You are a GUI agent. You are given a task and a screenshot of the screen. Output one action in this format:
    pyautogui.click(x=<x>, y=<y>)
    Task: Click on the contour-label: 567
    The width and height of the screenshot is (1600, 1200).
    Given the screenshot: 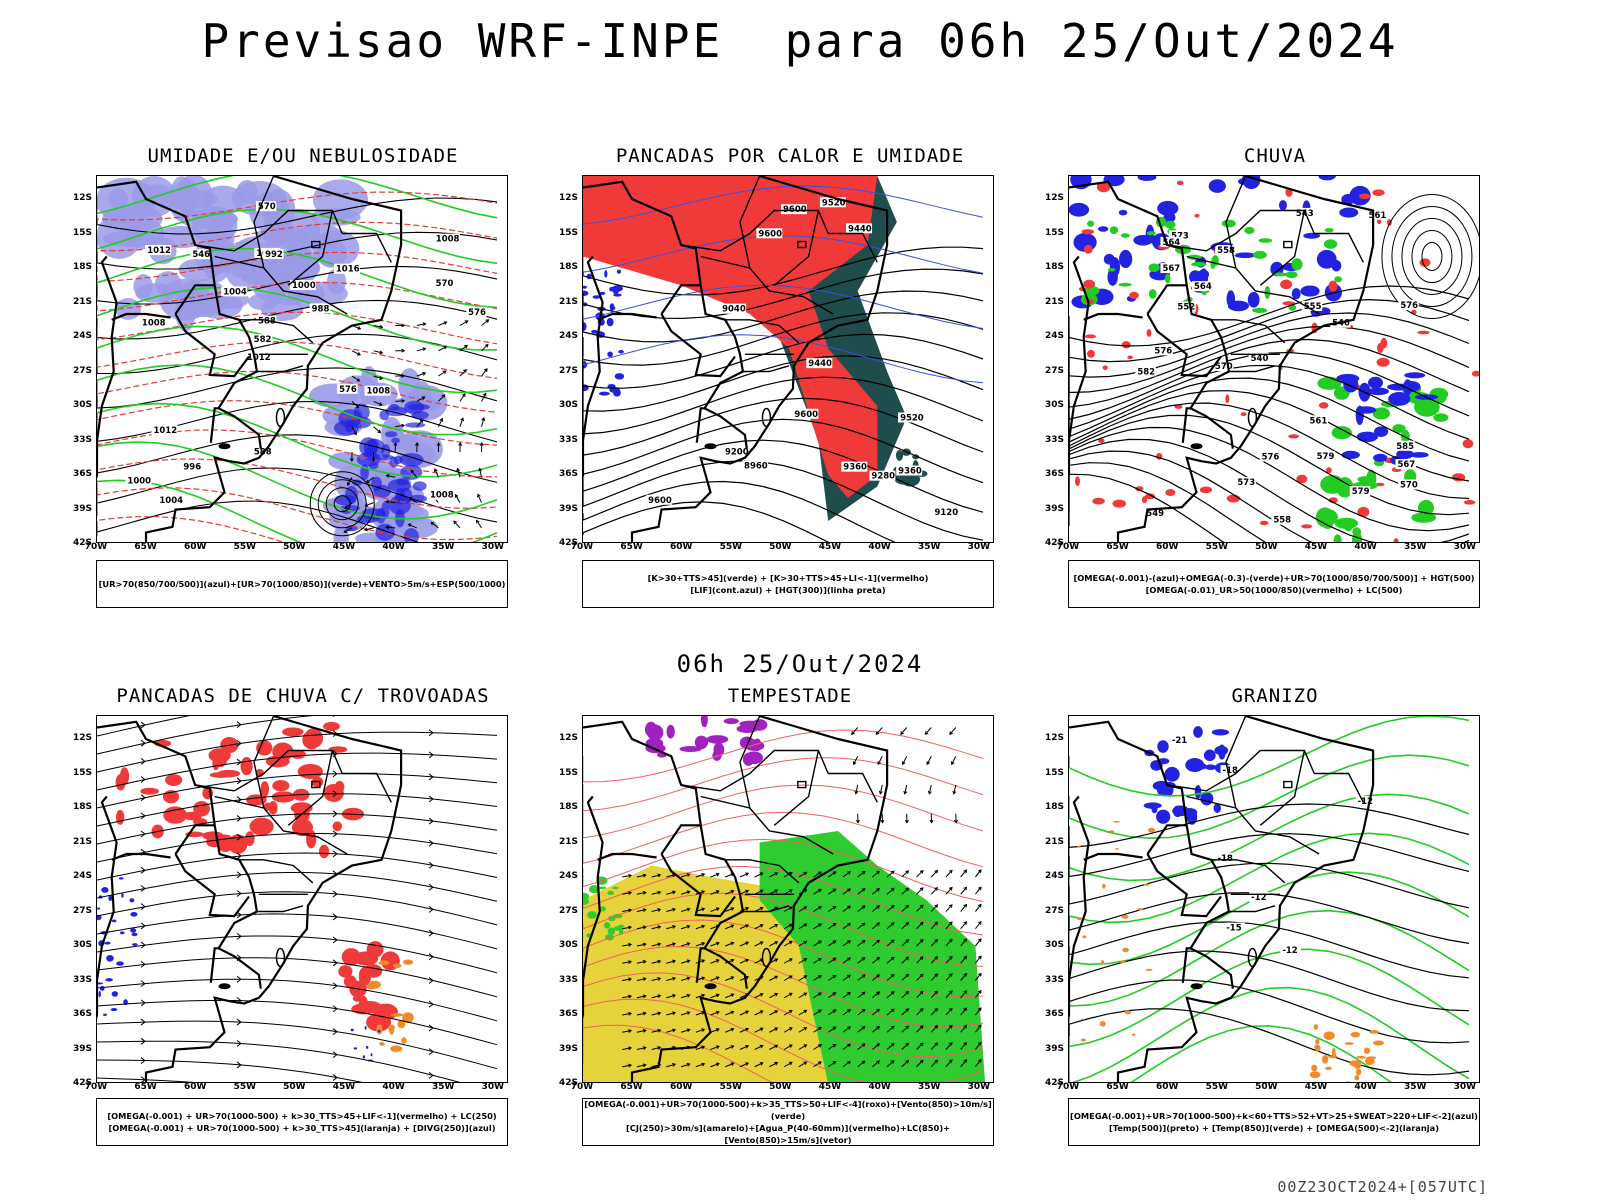 What is the action you would take?
    pyautogui.click(x=1171, y=269)
    